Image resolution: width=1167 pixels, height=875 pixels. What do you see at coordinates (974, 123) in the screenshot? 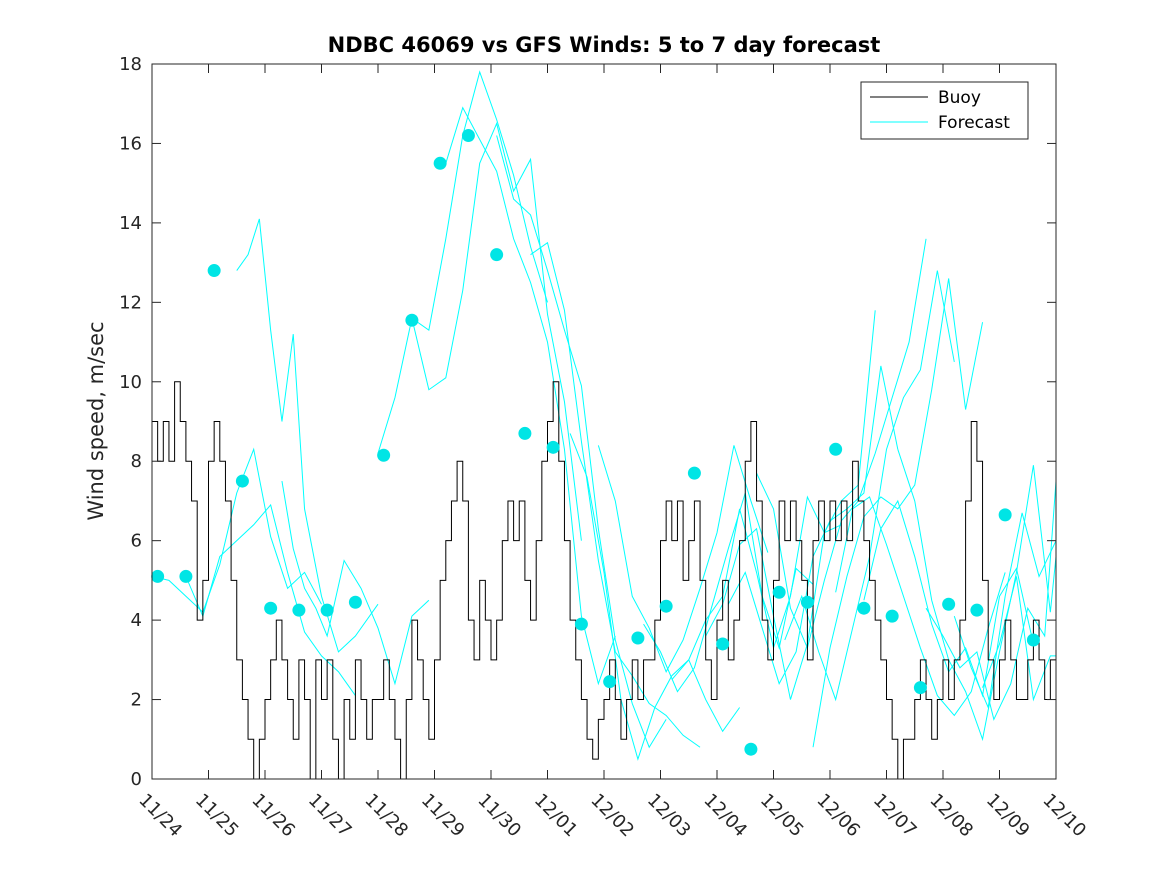
I see `legend-forecast-label: Forecast` at bounding box center [974, 123].